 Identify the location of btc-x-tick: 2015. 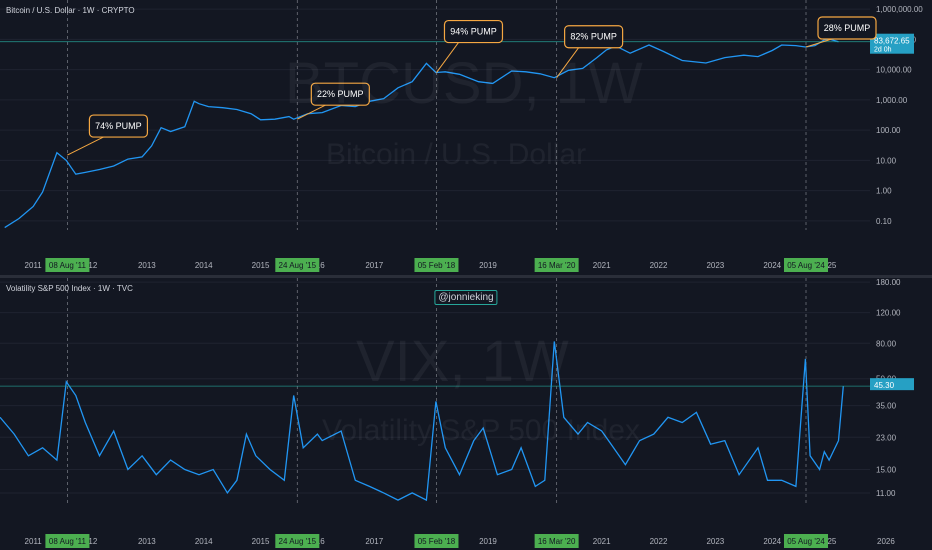
(261, 265).